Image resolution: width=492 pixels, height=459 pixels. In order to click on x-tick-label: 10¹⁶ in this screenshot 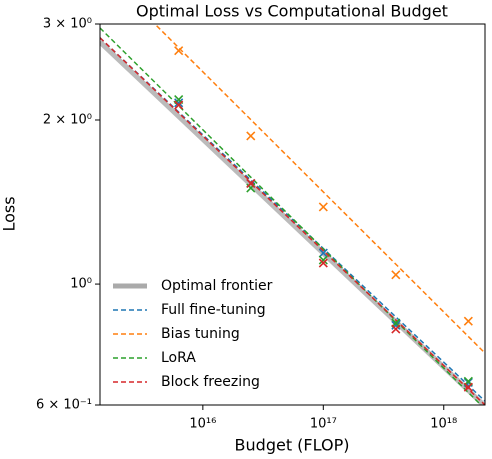, I will do `click(202, 424)`.